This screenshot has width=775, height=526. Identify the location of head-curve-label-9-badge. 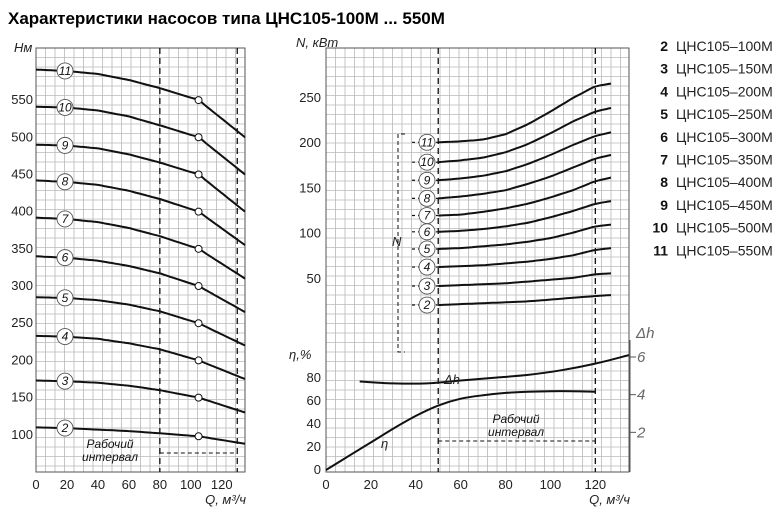
(65, 145).